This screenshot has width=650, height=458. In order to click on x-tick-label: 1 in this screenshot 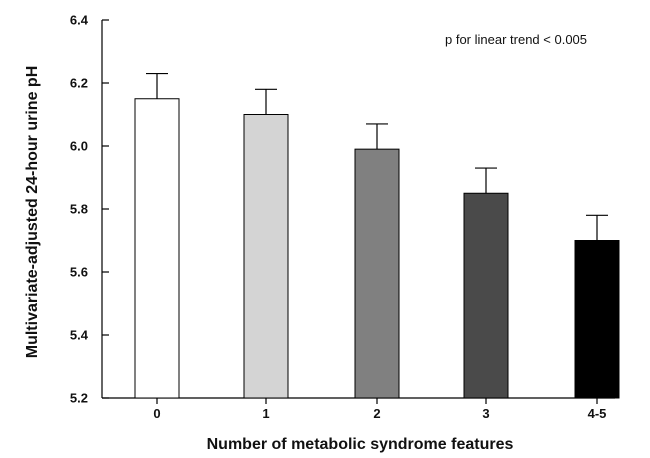, I will do `click(265, 413)`.